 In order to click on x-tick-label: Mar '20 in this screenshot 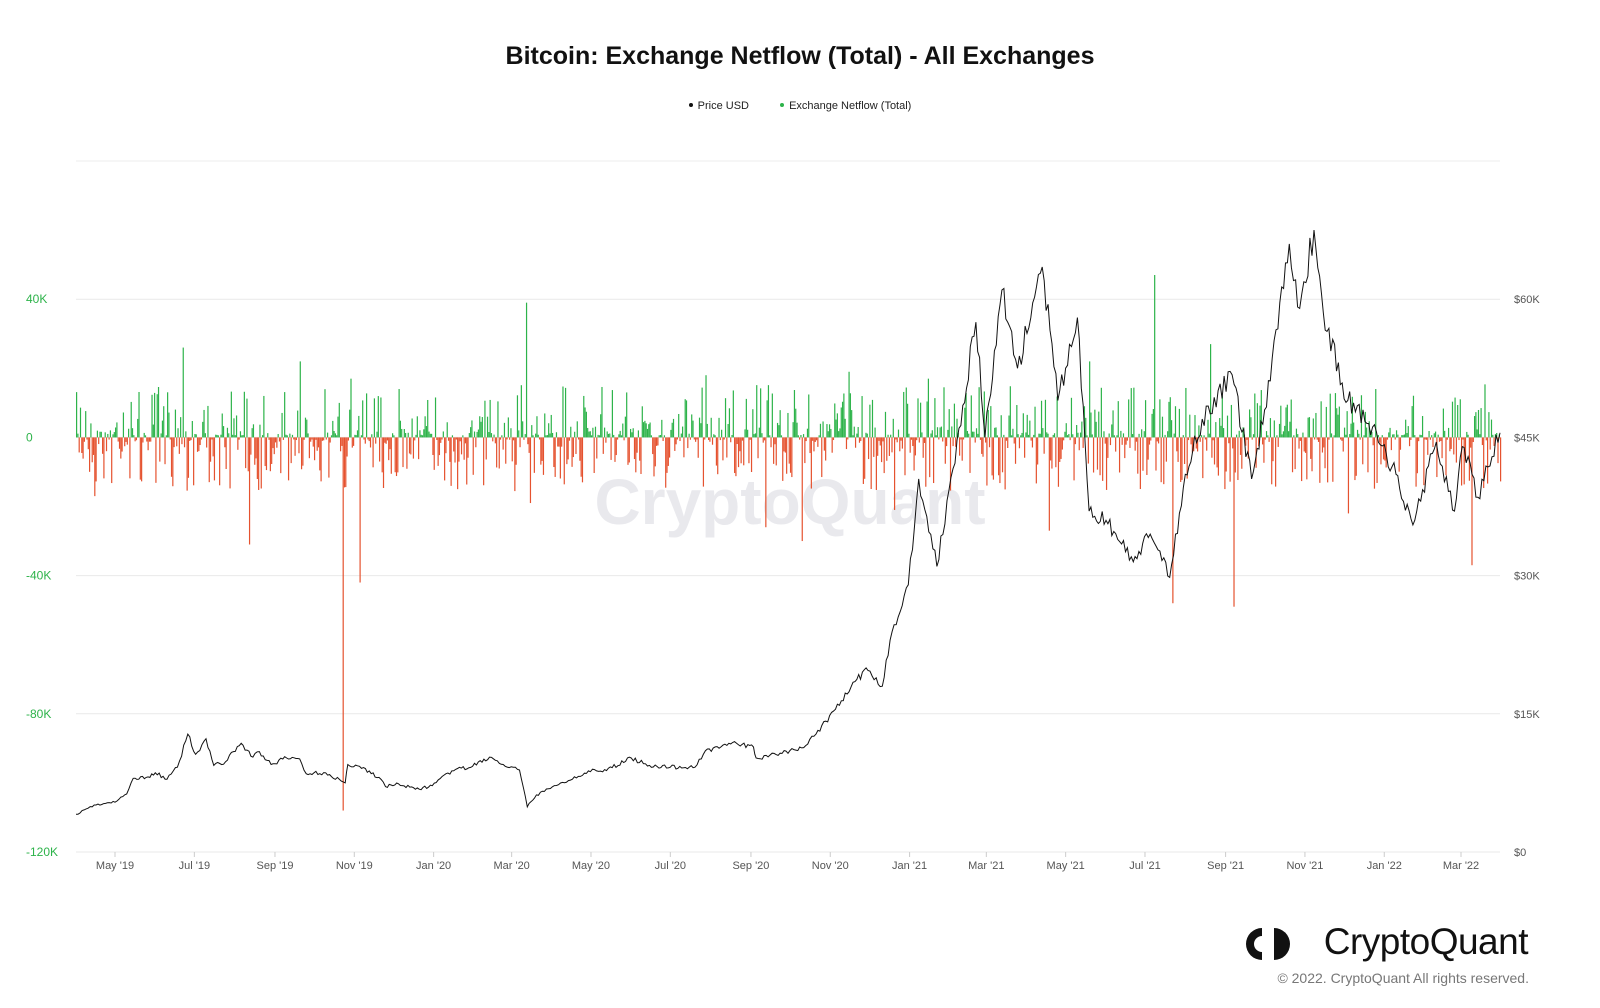, I will do `click(511, 866)`.